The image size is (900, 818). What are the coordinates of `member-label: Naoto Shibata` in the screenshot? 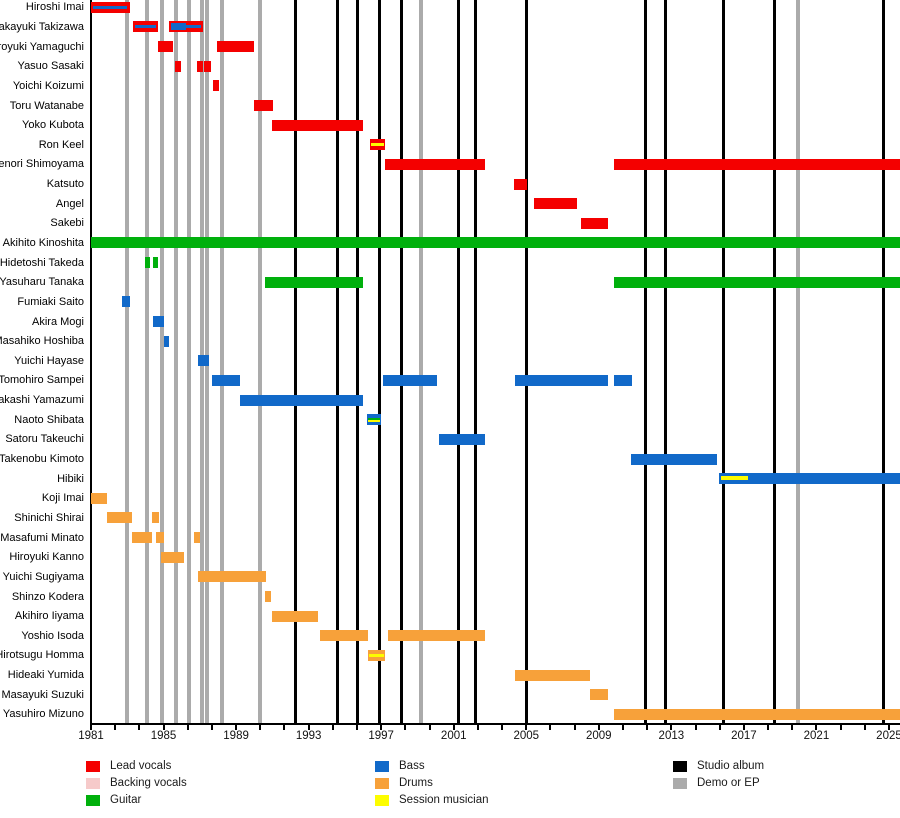 It's located at (49, 419).